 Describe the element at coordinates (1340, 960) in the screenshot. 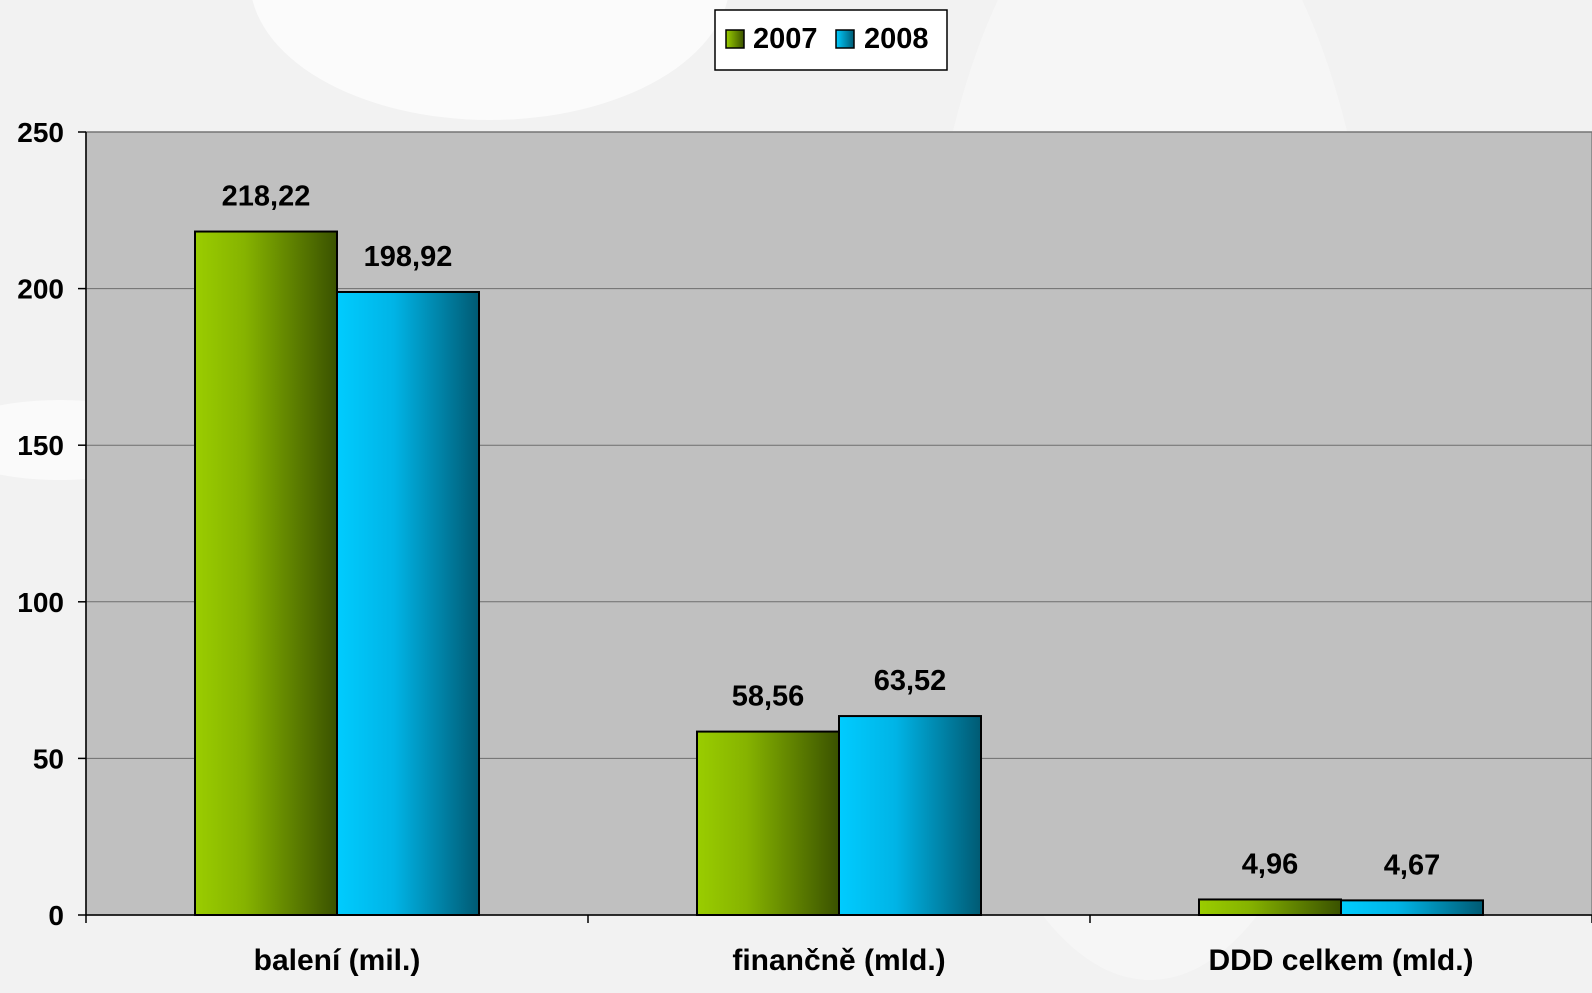

I see `x-category-label: DDD celkem (mld.)` at that location.